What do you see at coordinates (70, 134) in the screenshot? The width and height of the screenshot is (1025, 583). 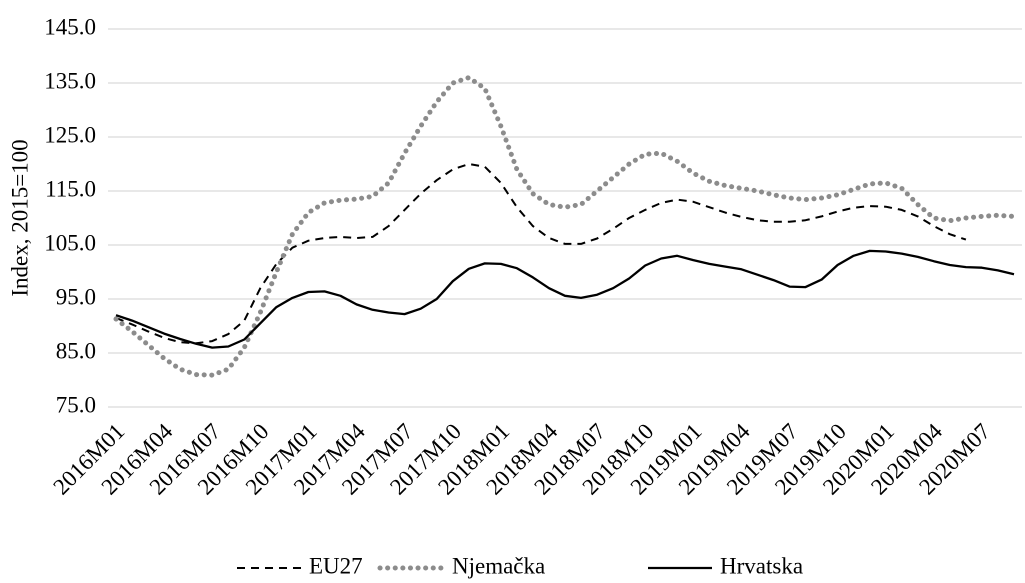 I see `y-tick-label: 125.0` at bounding box center [70, 134].